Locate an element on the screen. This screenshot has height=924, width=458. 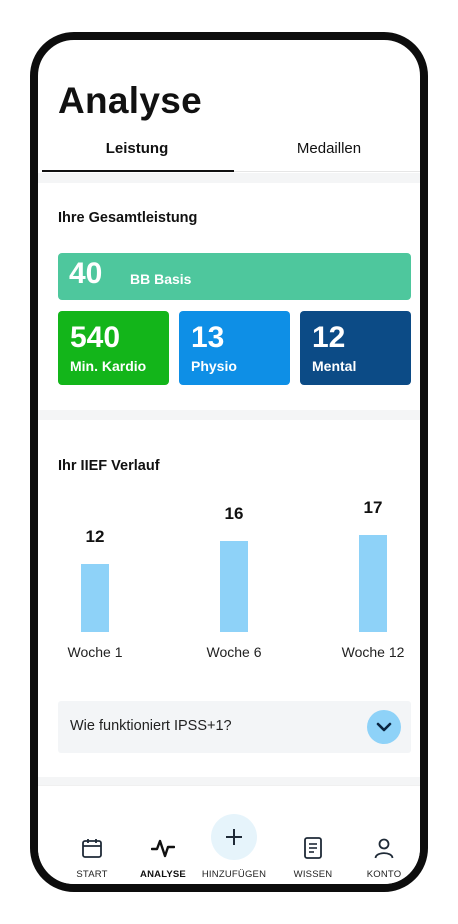
active-tab-indicator is located at coordinates (138, 171).